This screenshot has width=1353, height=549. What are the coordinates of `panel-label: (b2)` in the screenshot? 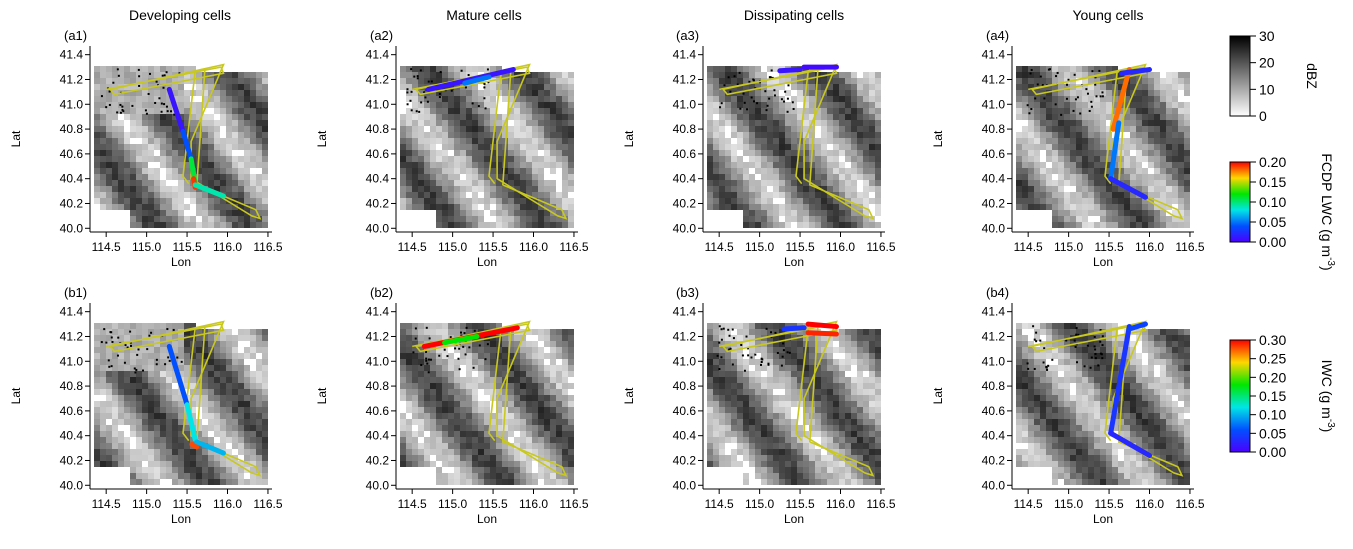 It's located at (381, 292).